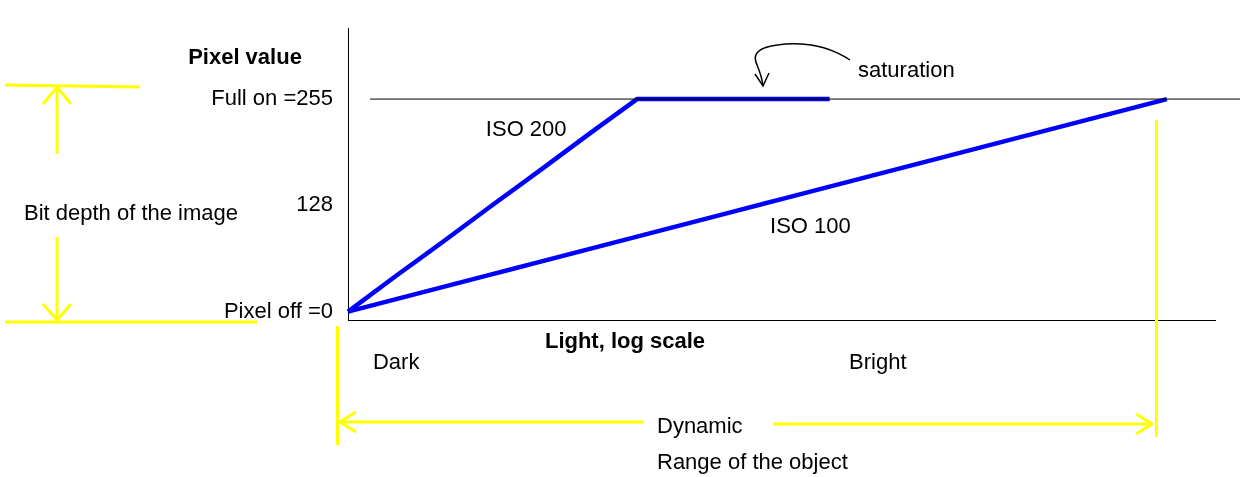  What do you see at coordinates (245, 57) in the screenshot?
I see `y-axis-title: Pixel value` at bounding box center [245, 57].